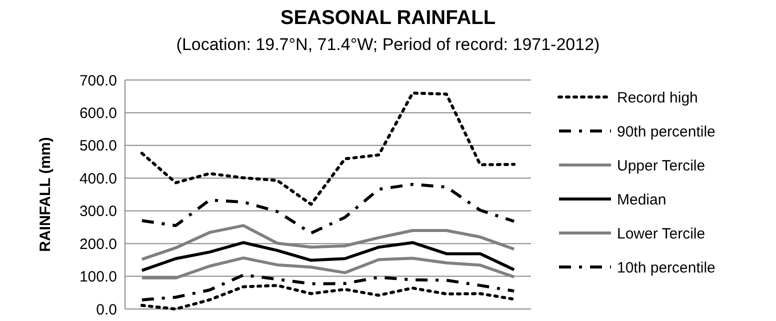 The image size is (776, 321). Describe the element at coordinates (106, 309) in the screenshot. I see `y-tick-label: 0.0` at that location.